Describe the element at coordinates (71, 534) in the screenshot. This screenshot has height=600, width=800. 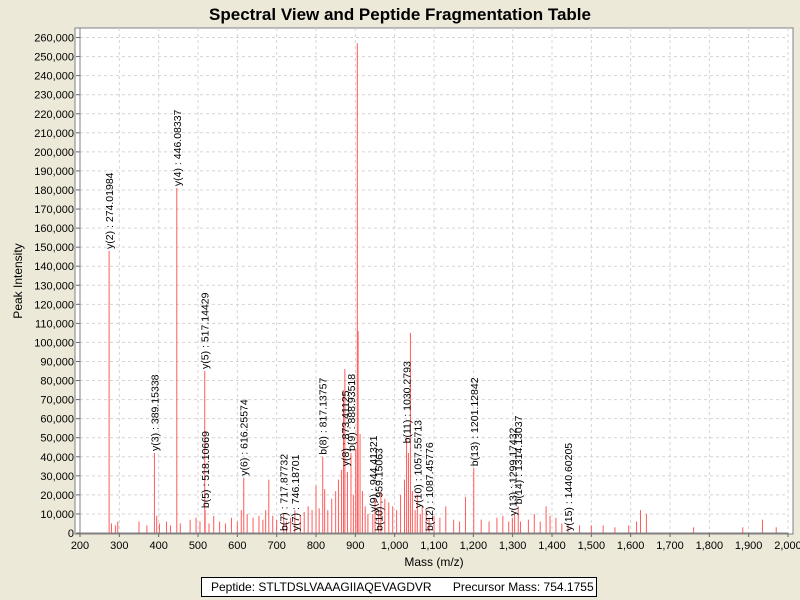
I see `y-tick-label: 0` at that location.